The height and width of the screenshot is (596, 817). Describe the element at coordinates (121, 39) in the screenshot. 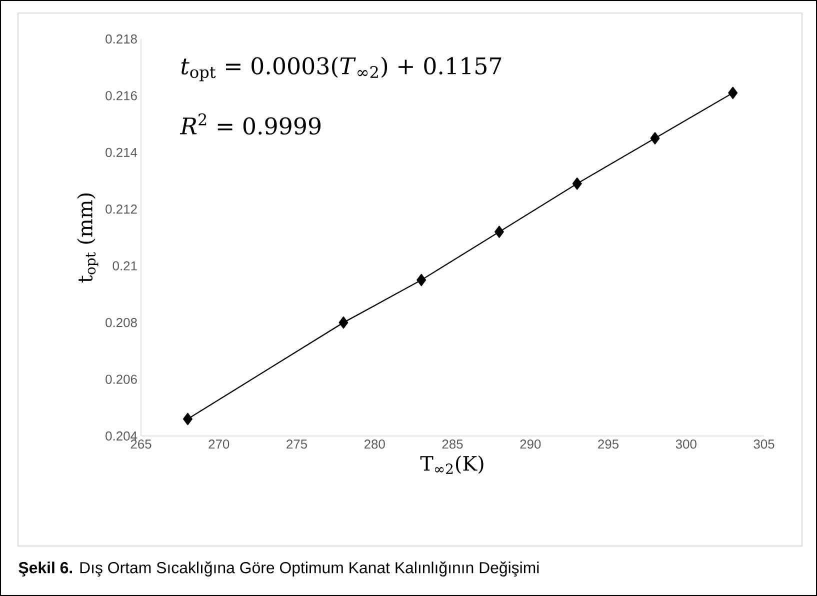

I see `y-tick-label: 0.218` at that location.